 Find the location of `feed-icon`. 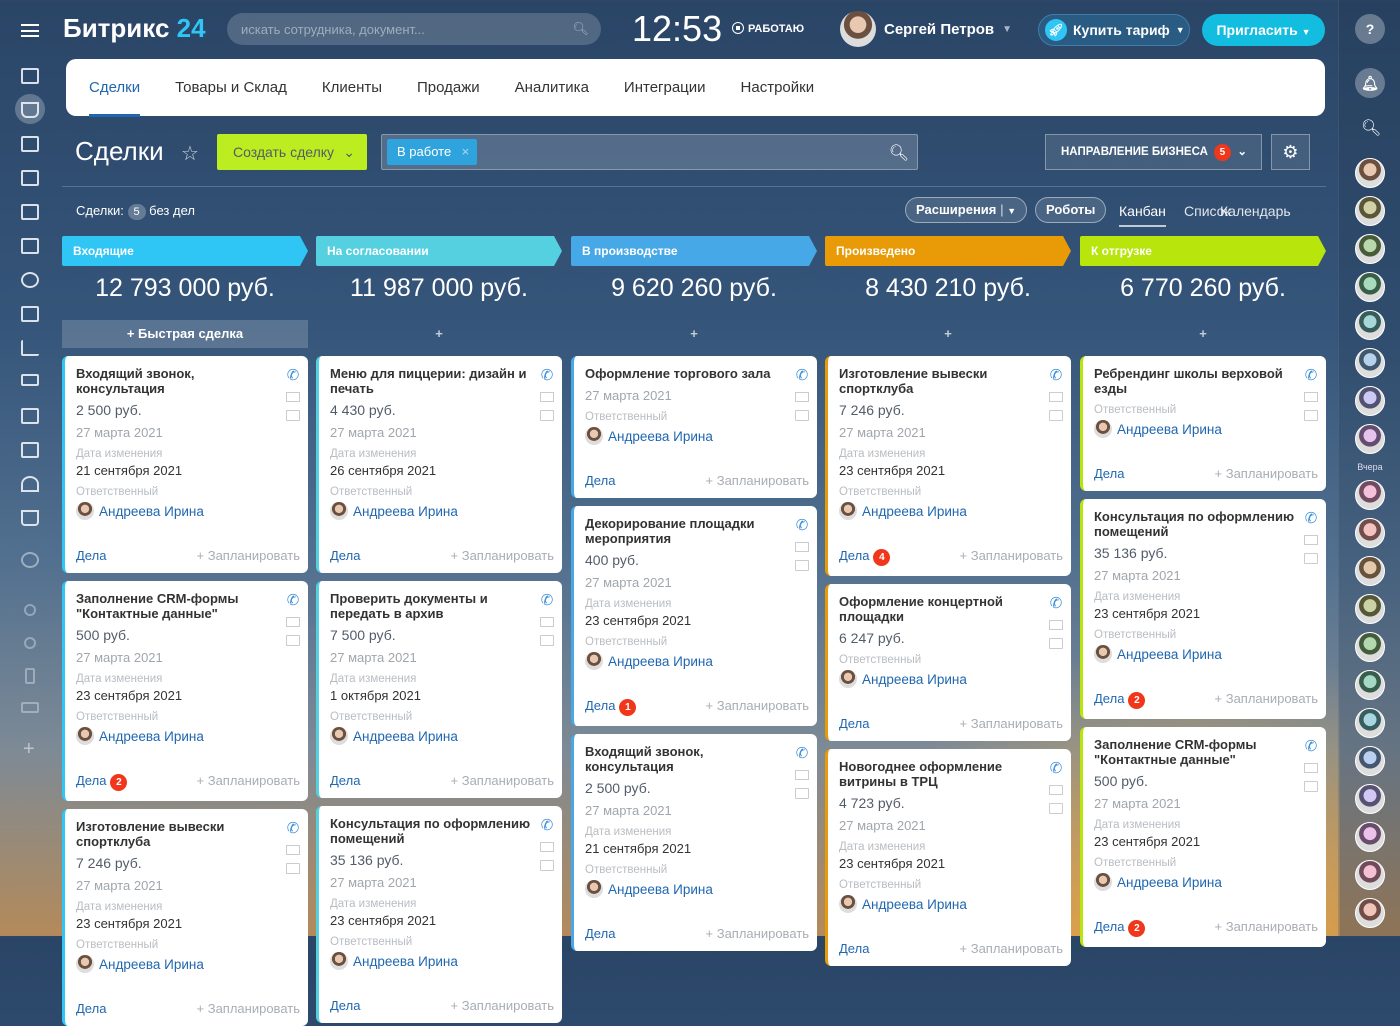

feed-icon is located at coordinates (30, 76).